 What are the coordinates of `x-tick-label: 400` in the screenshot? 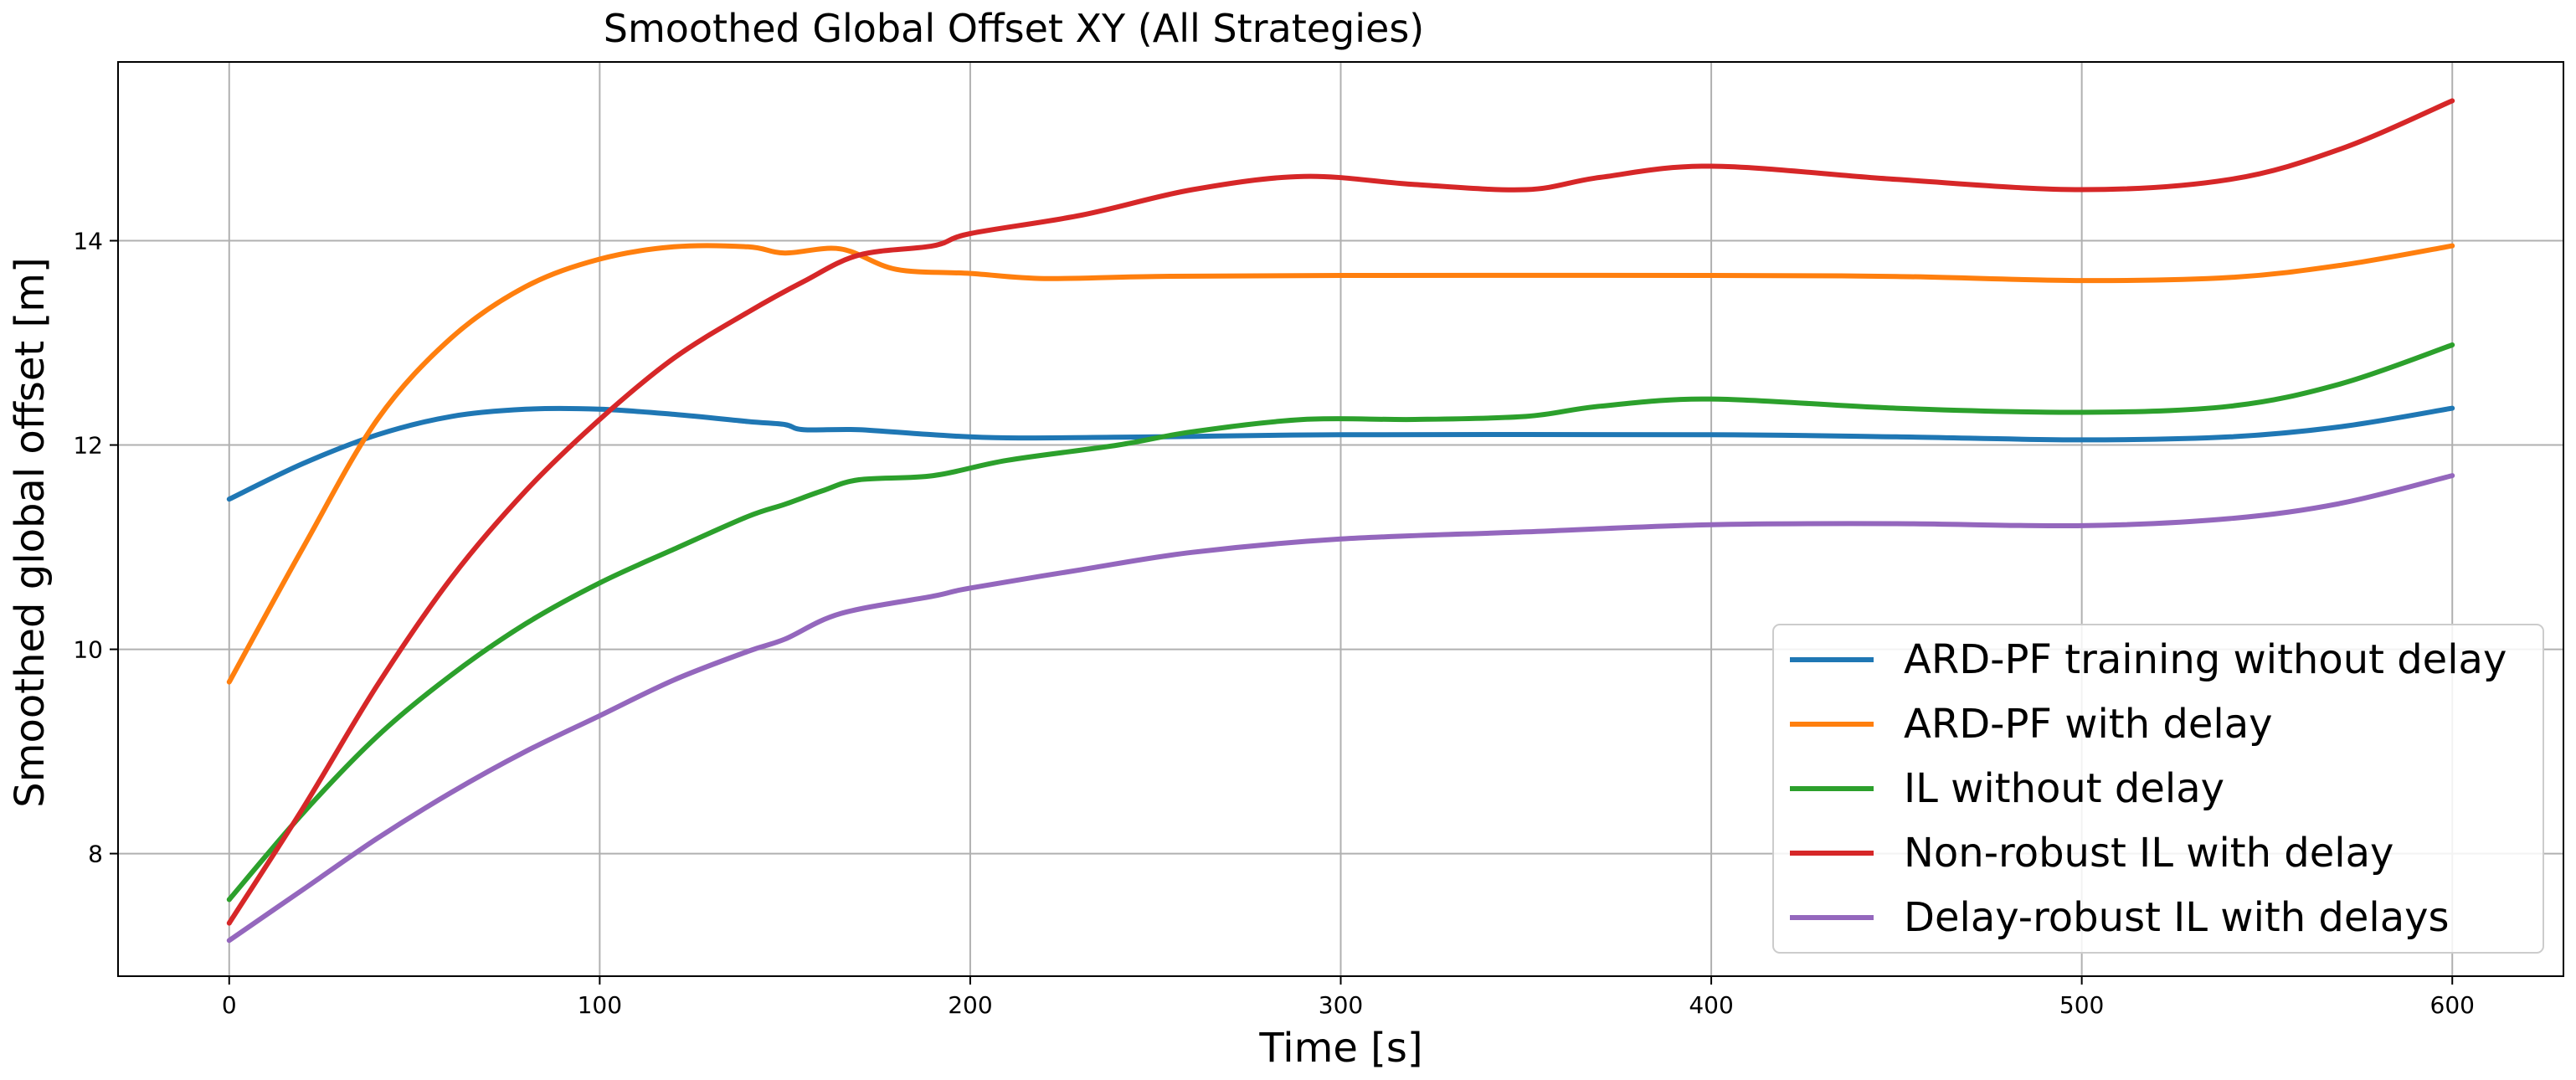 It's located at (1711, 1005).